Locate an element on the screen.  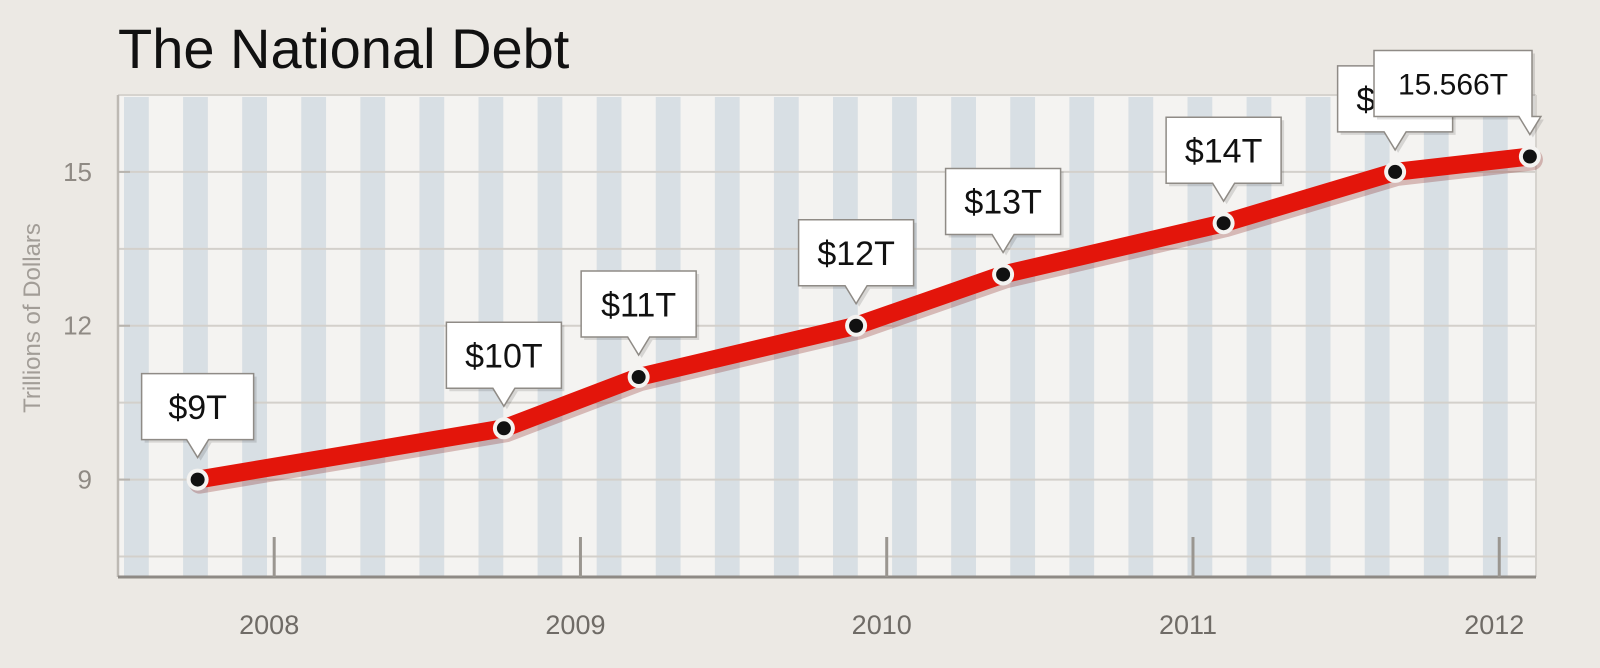
y-tick-label: 9 is located at coordinates (85, 480).